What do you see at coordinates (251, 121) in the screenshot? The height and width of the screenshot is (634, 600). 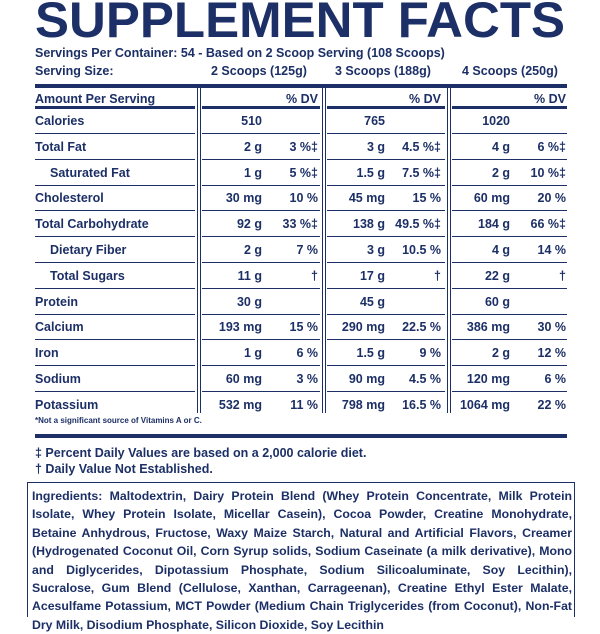 I see `amount: 510` at bounding box center [251, 121].